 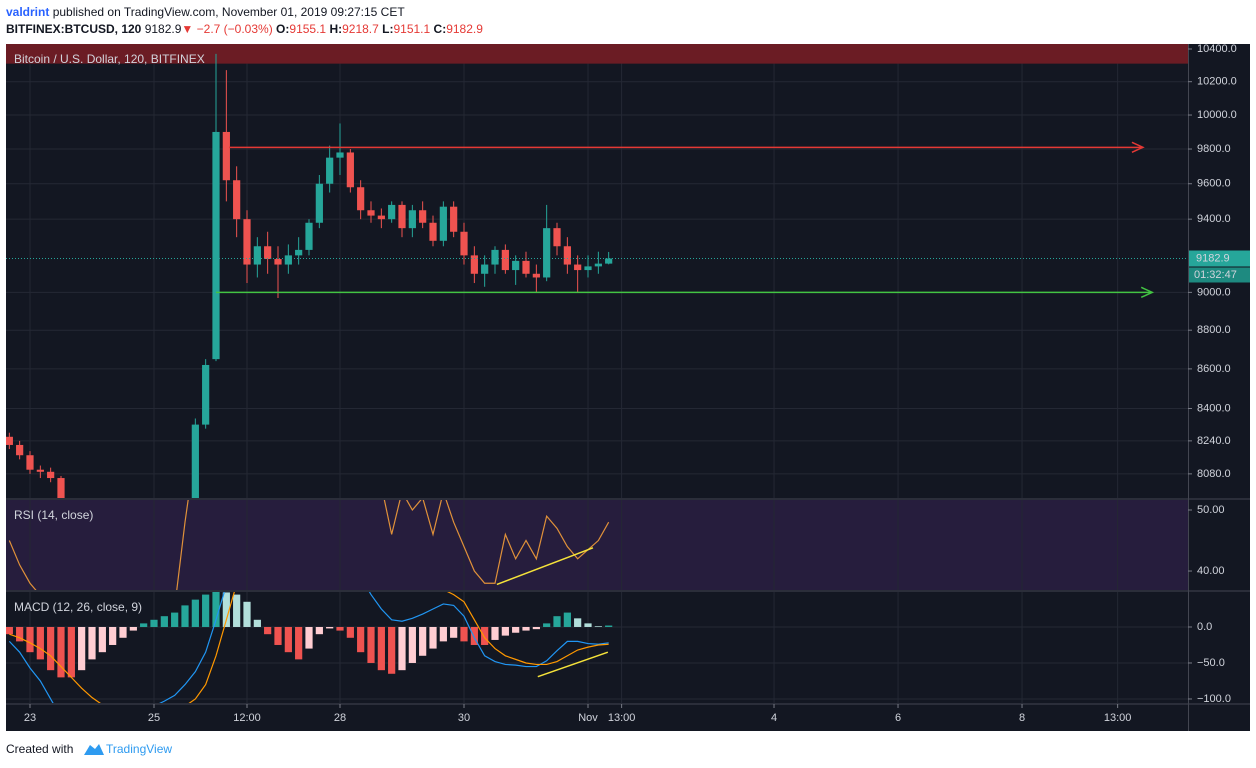 What do you see at coordinates (774, 718) in the screenshot?
I see `x-tick-label: 4` at bounding box center [774, 718].